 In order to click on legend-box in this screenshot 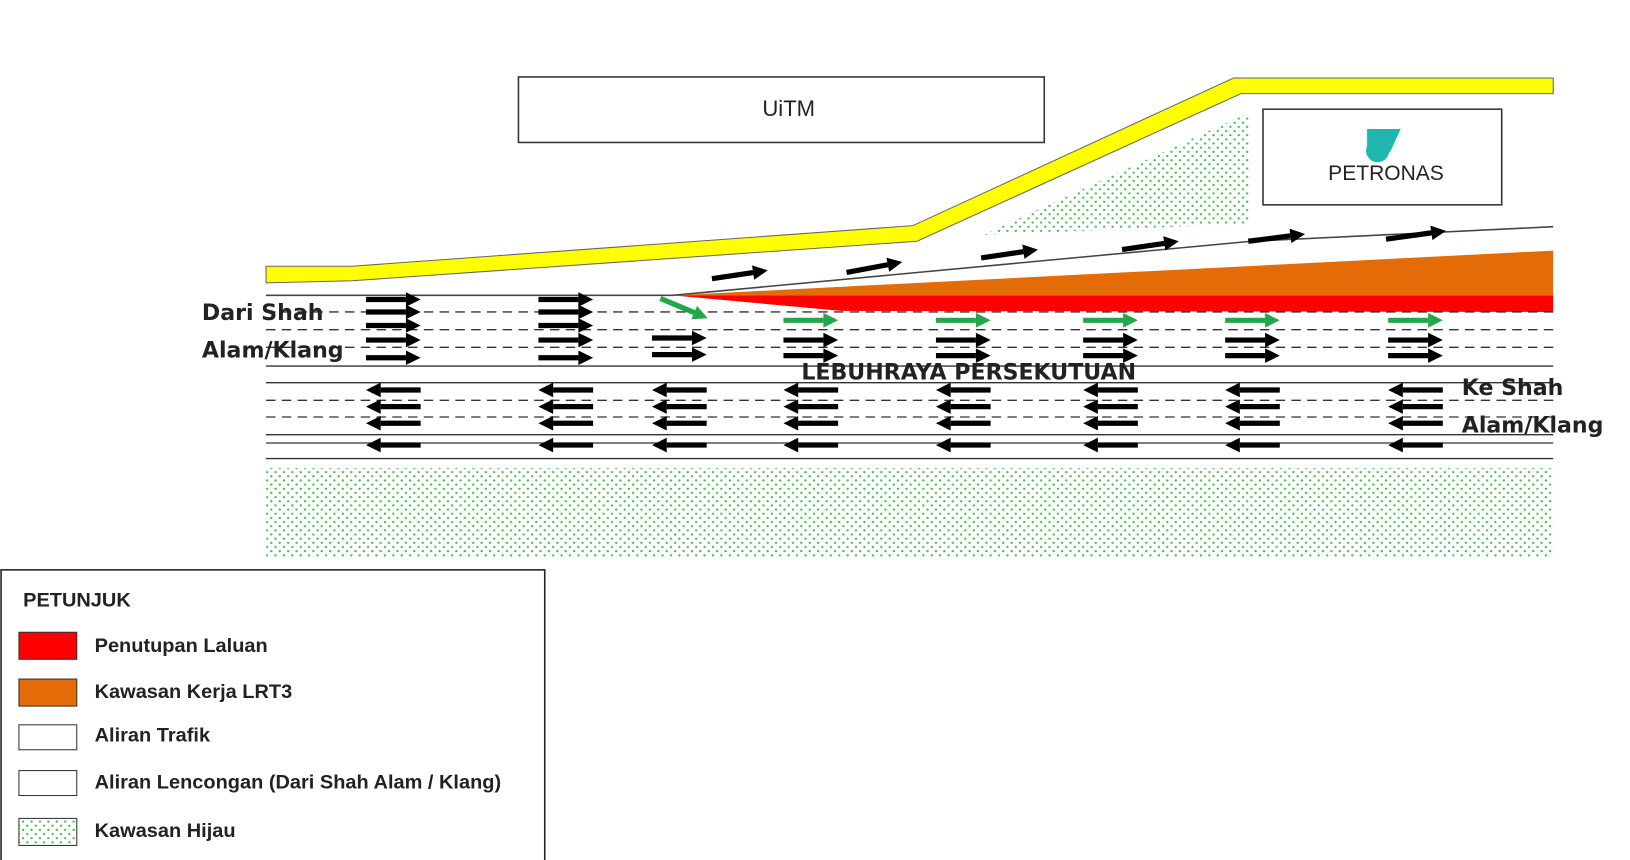, I will do `click(273, 714)`.